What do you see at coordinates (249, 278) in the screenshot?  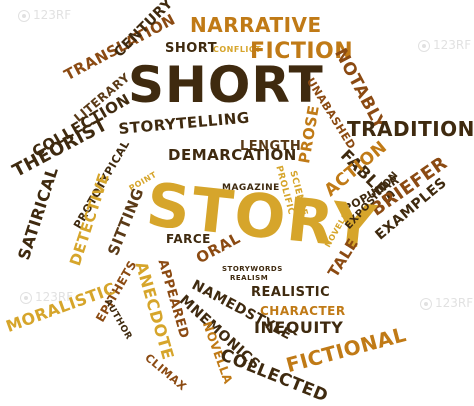 I see `word: REALISM` at bounding box center [249, 278].